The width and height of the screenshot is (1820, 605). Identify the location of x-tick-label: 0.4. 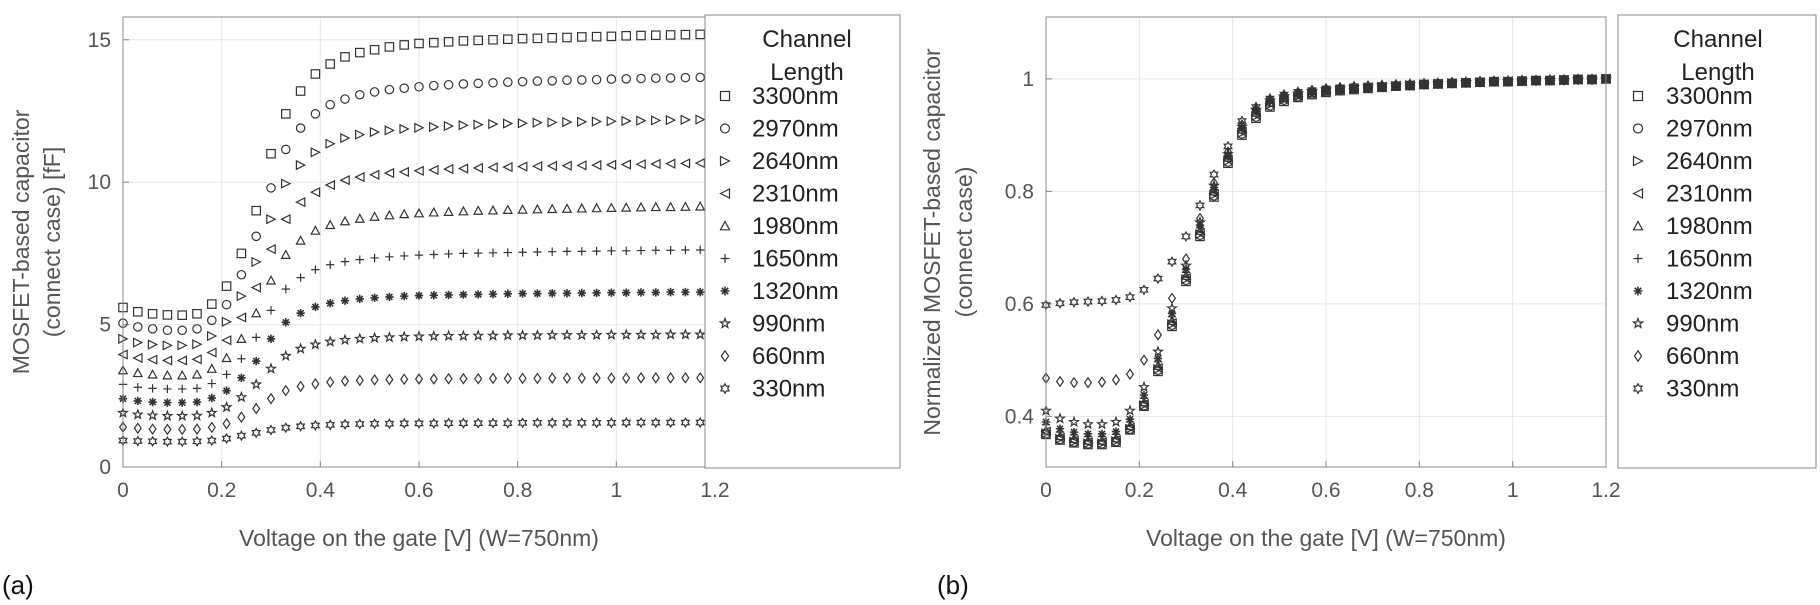
(1233, 490).